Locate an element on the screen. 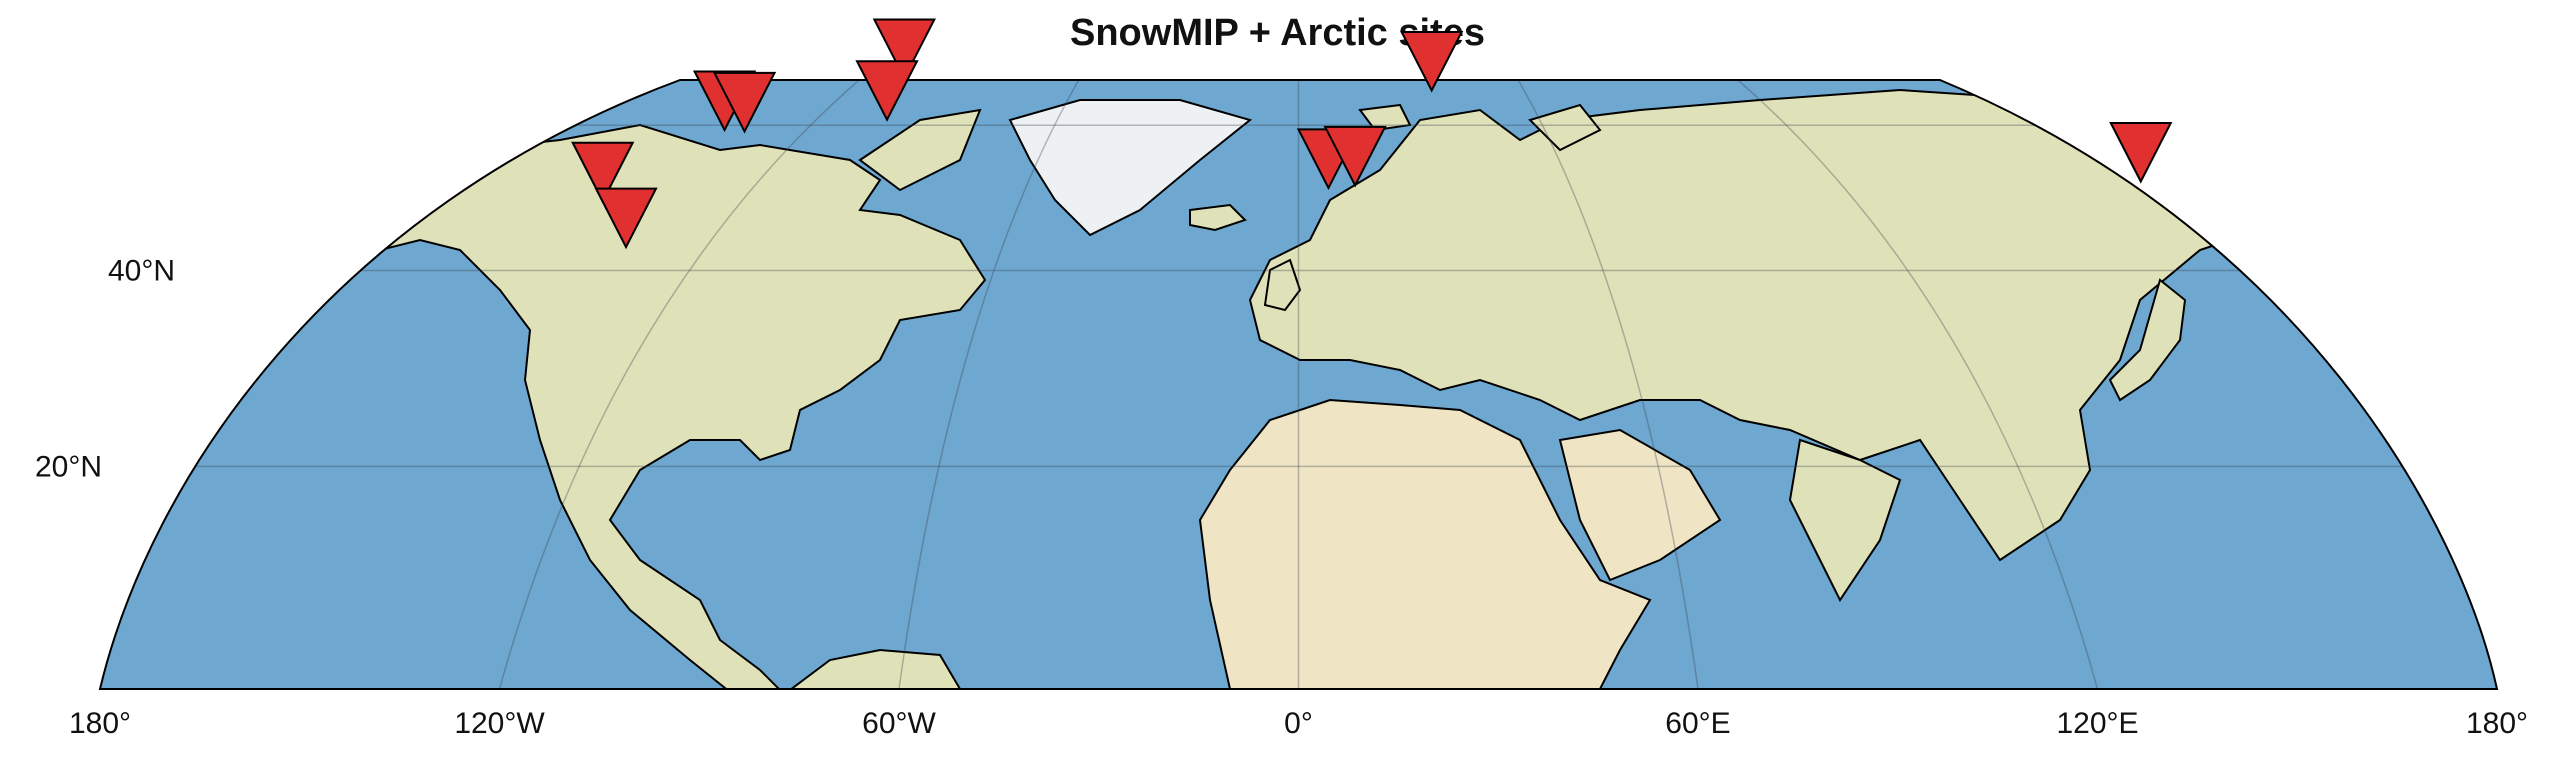 The height and width of the screenshot is (761, 2555). lat-tick-label: 20°N is located at coordinates (68, 466).